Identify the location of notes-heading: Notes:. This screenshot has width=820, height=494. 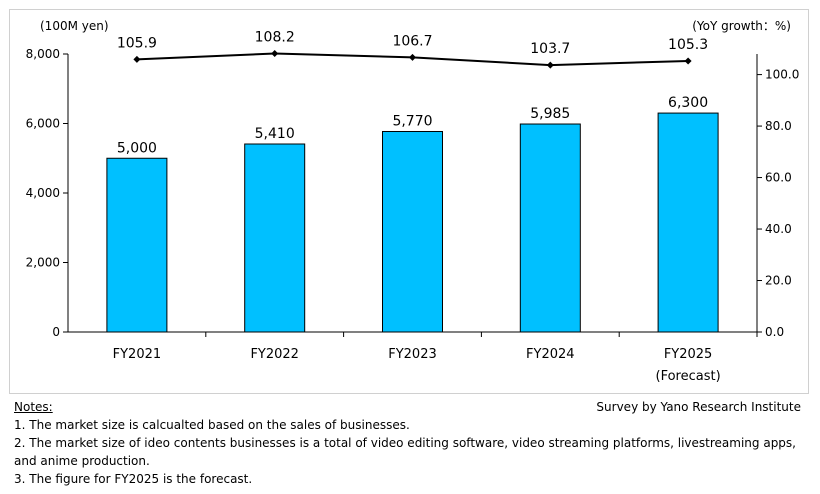
(33, 407).